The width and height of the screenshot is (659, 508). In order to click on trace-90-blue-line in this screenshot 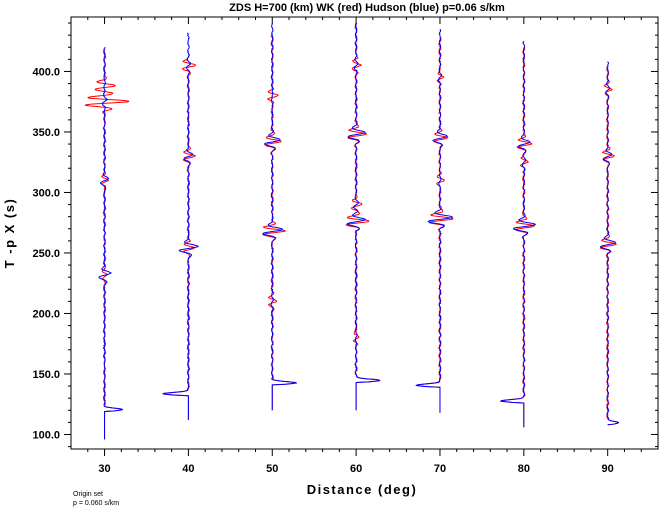, I will do `click(609, 243)`.